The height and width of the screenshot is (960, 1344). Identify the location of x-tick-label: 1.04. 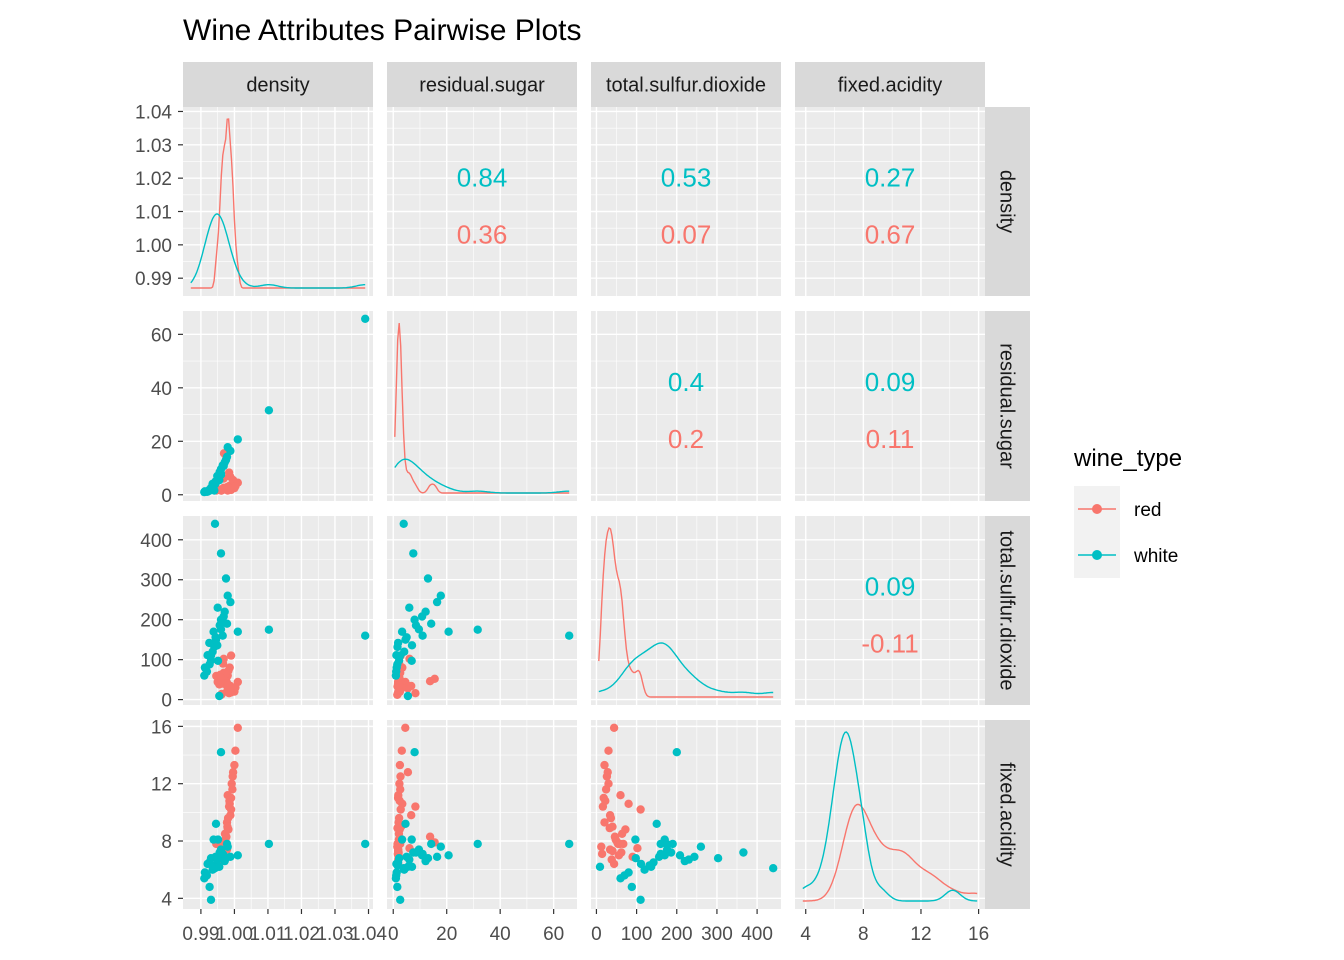
(368, 934).